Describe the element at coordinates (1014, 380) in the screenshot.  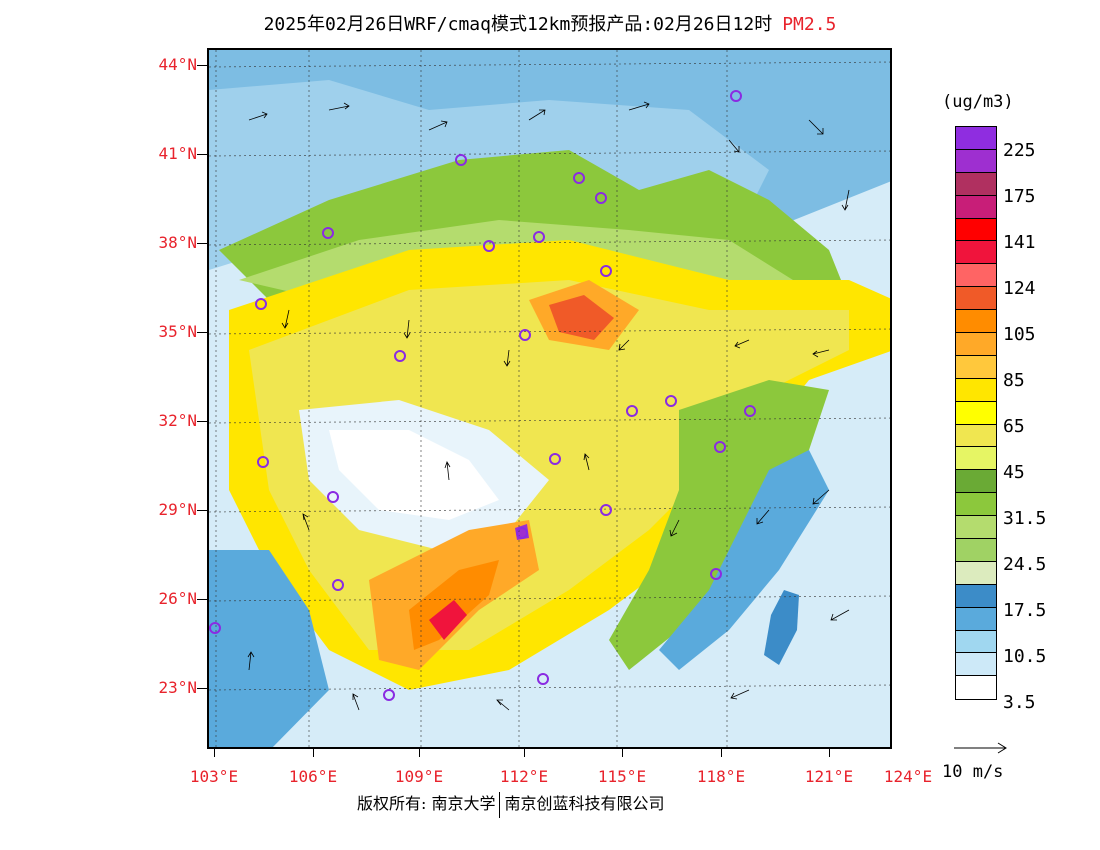
I see `legend-label-85: 85` at that location.